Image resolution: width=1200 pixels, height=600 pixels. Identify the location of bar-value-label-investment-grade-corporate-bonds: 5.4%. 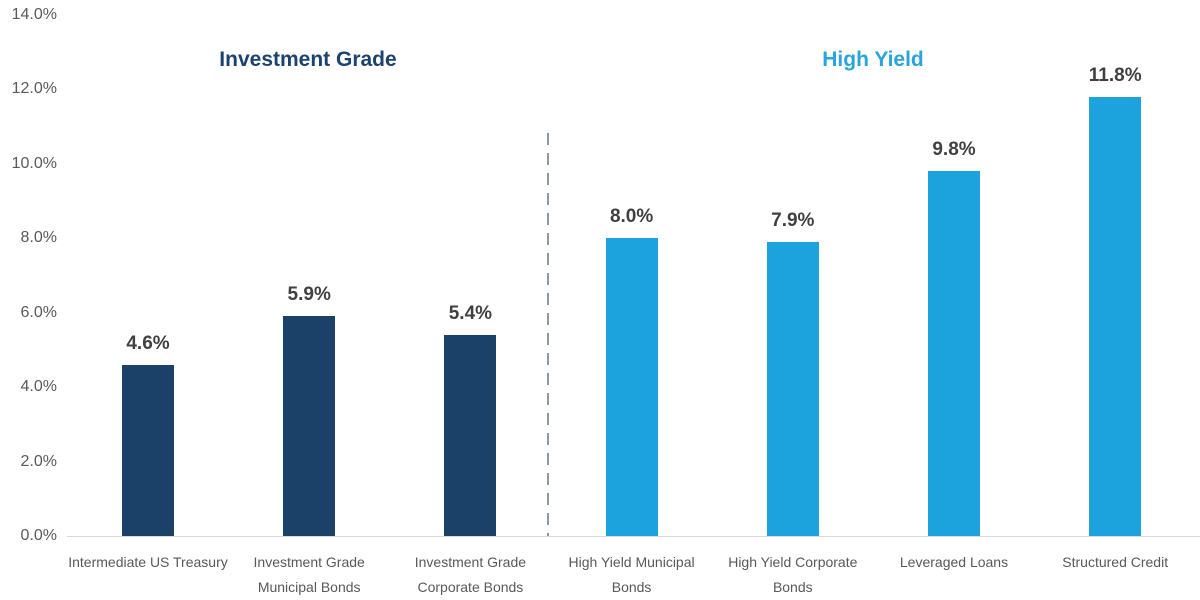
(470, 314).